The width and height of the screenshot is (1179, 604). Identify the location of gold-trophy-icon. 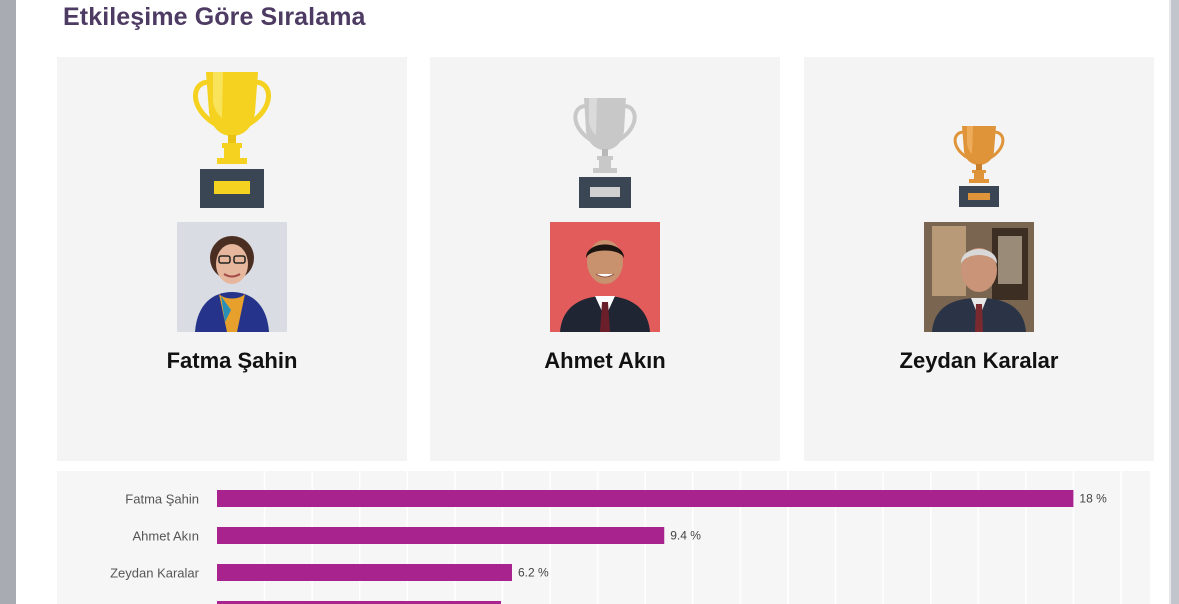
(232, 140).